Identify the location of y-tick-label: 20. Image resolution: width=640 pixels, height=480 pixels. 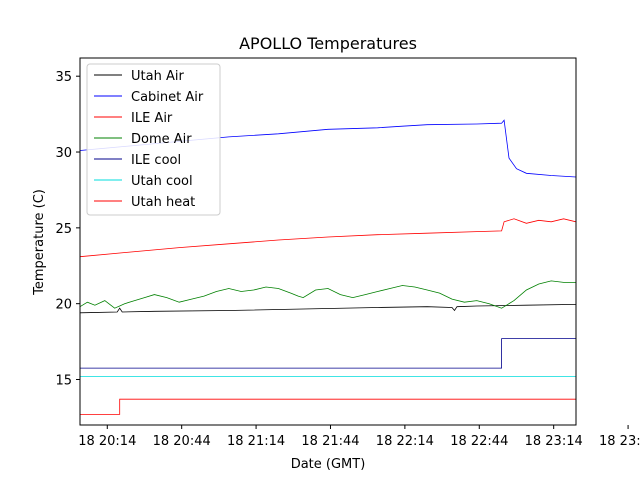
(63, 305).